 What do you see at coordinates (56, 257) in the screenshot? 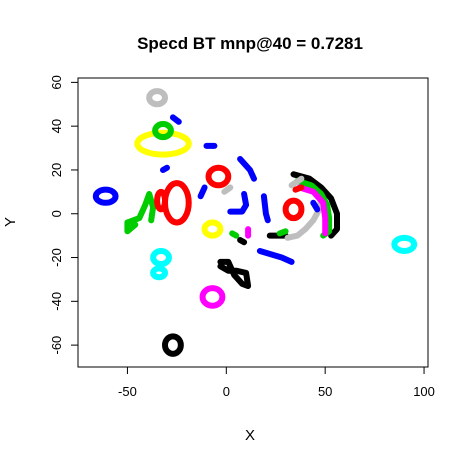
I see `y-tick-label: -20` at bounding box center [56, 257].